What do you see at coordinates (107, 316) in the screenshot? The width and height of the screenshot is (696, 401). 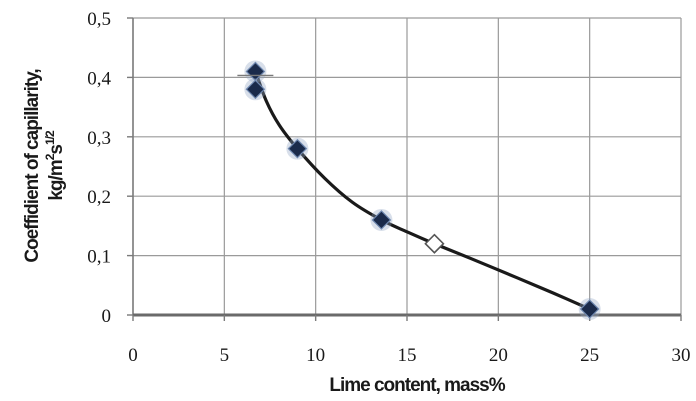 I see `y-tick-label: 0` at bounding box center [107, 316].